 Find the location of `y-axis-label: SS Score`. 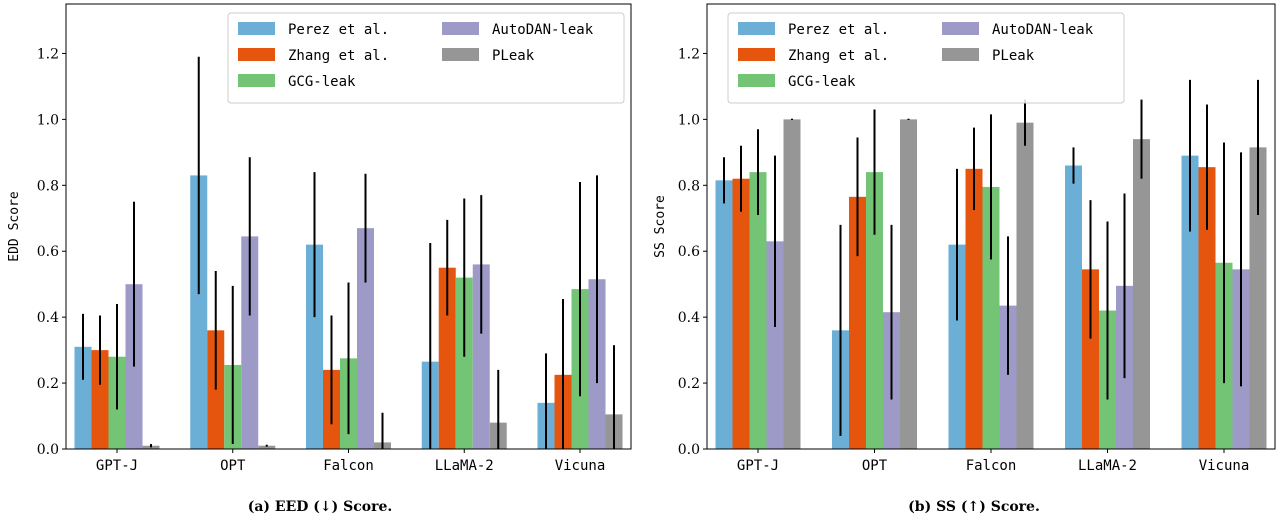

y-axis-label: SS Score is located at coordinates (660, 226).